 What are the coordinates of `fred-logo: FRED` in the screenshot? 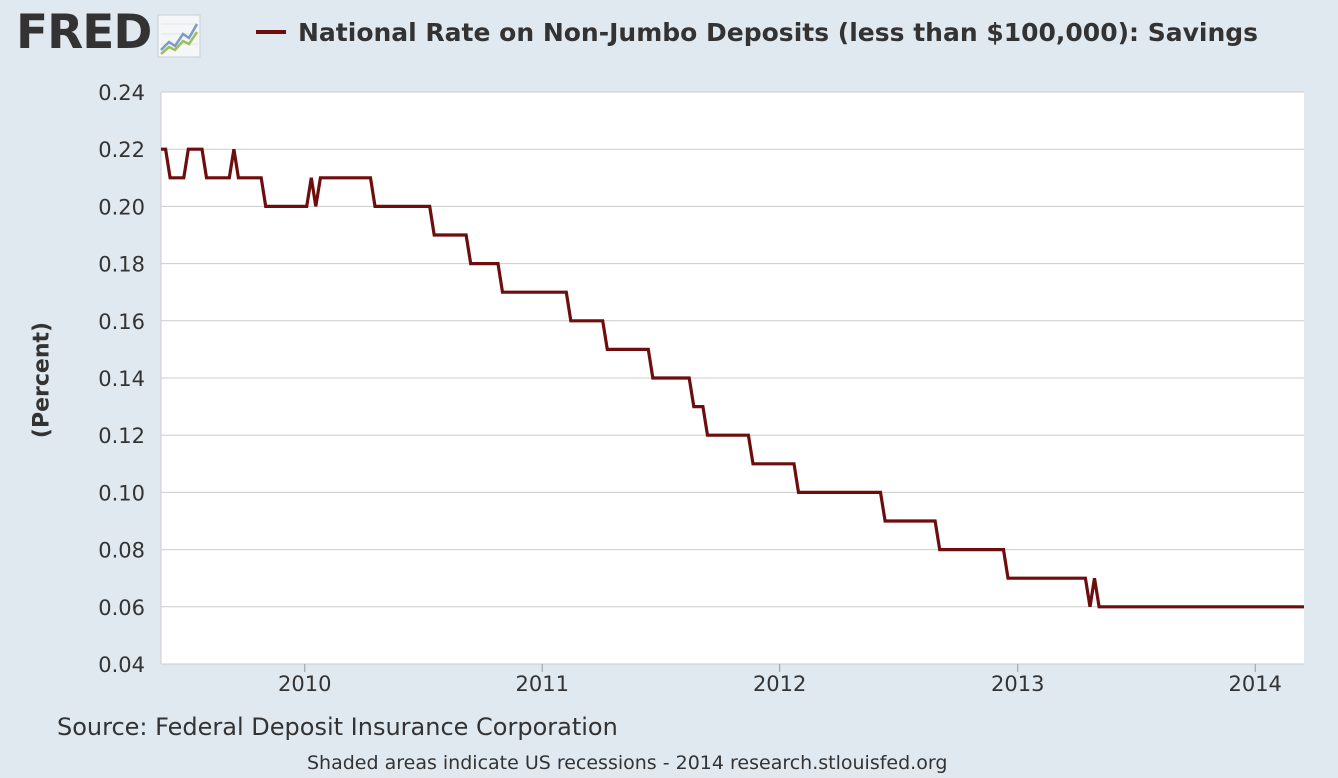 It's located at (108, 33).